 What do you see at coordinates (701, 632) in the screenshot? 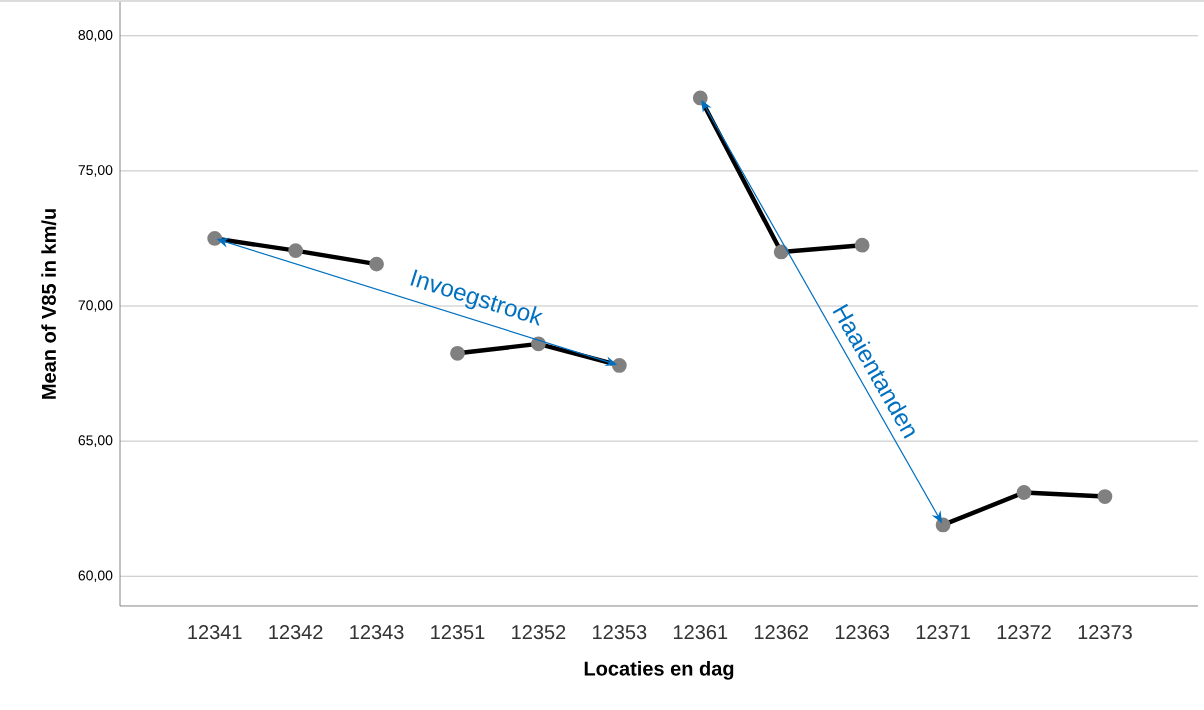
I see `x-tick-label: 12361` at bounding box center [701, 632].